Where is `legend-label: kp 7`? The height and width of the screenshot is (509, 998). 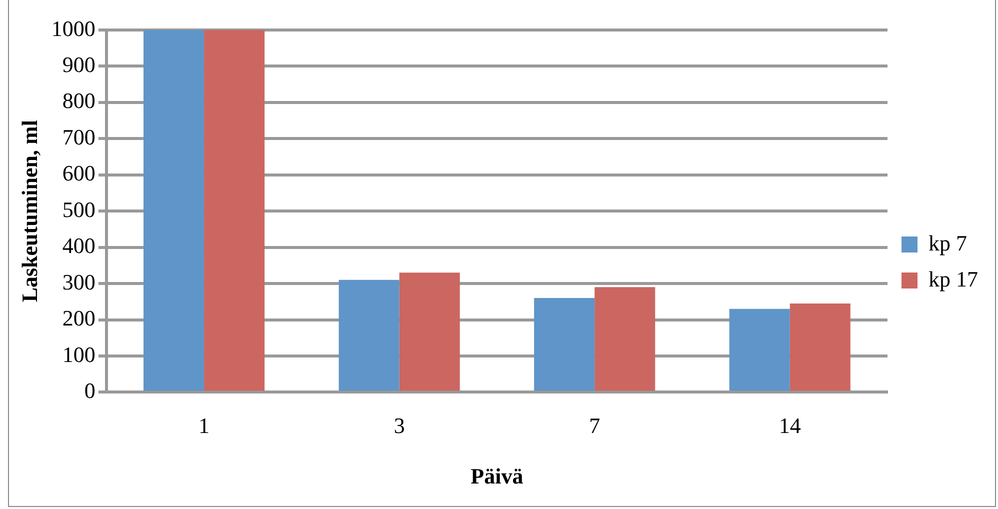 legend-label: kp 7 is located at coordinates (947, 243).